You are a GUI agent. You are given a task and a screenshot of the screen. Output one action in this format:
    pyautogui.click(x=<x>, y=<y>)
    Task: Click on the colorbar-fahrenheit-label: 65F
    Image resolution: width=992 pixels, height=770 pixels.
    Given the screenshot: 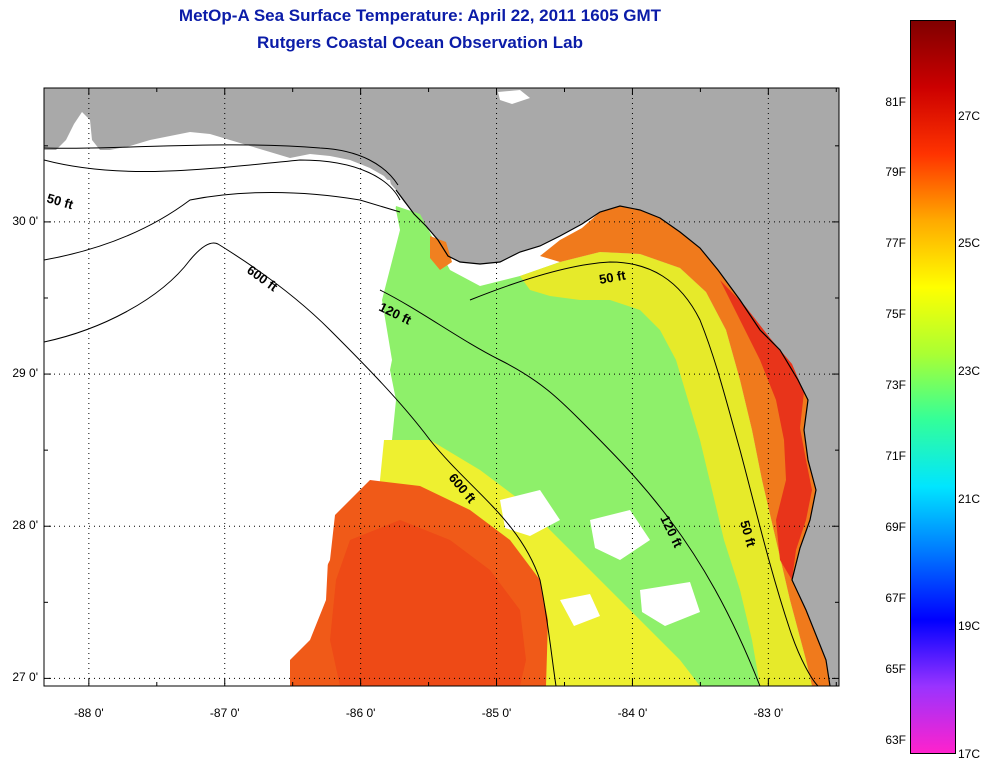 What is the action you would take?
    pyautogui.click(x=895, y=668)
    